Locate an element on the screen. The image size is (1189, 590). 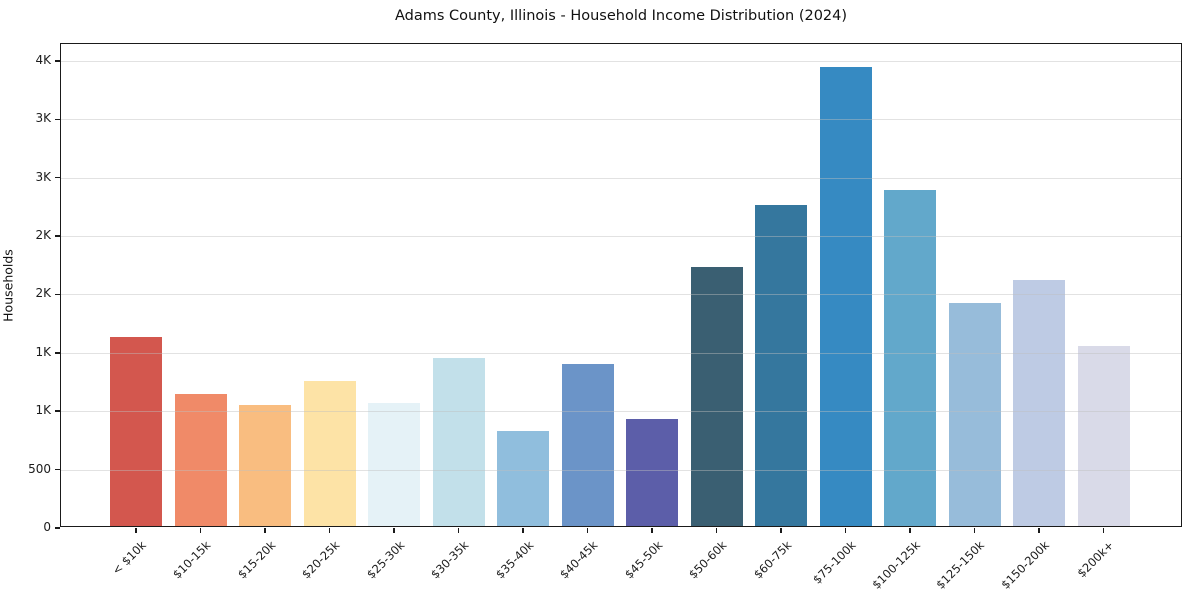
y-axis-label: Households is located at coordinates (8, 285).